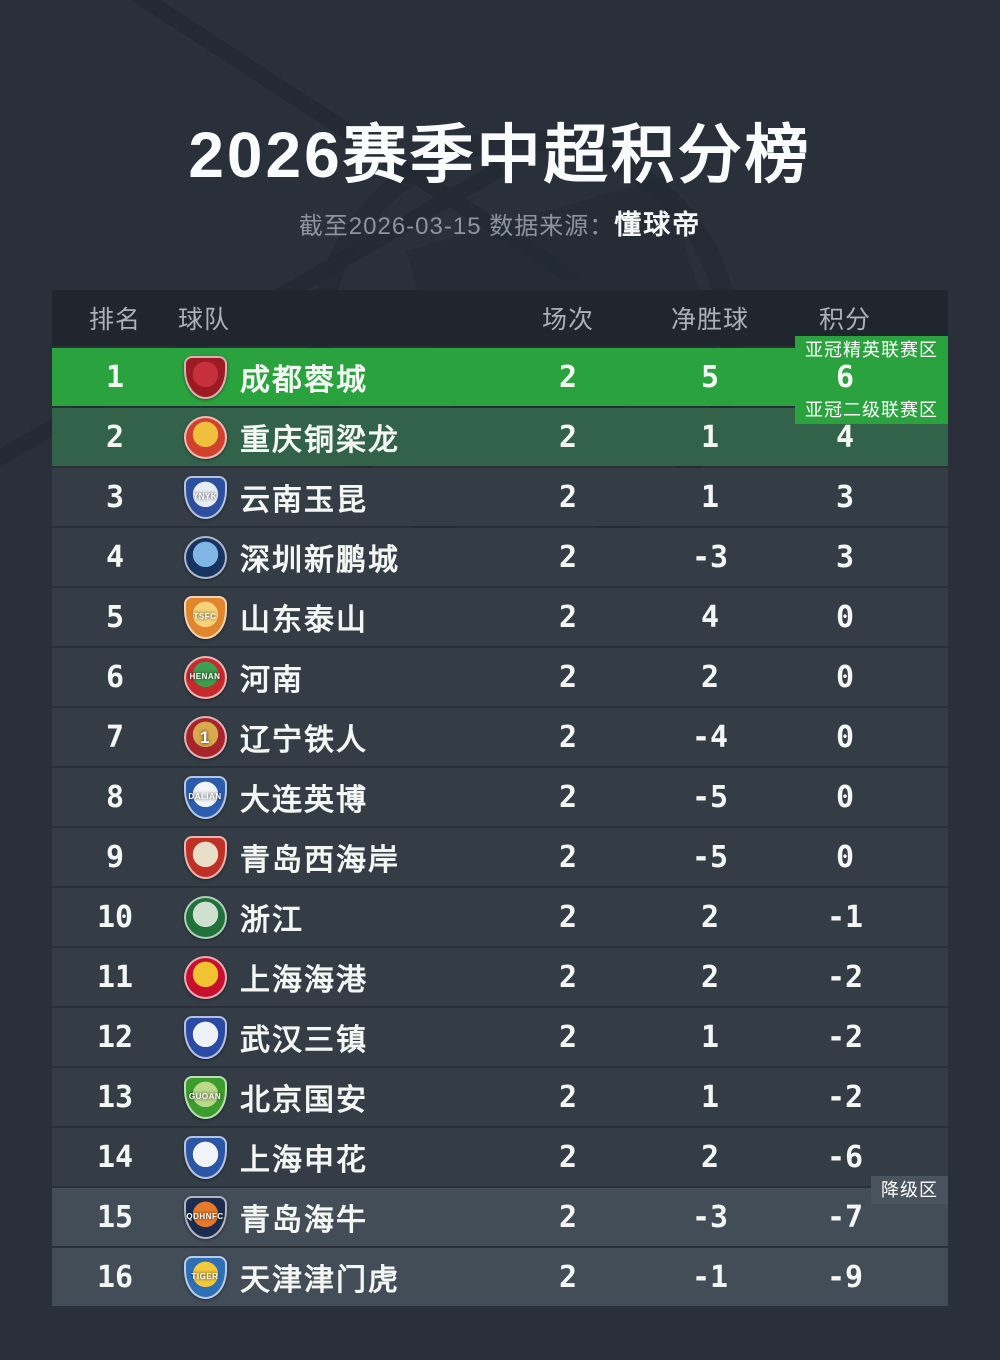 The width and height of the screenshot is (1000, 1360). Describe the element at coordinates (272, 680) in the screenshot. I see `team-name: 河南` at that location.